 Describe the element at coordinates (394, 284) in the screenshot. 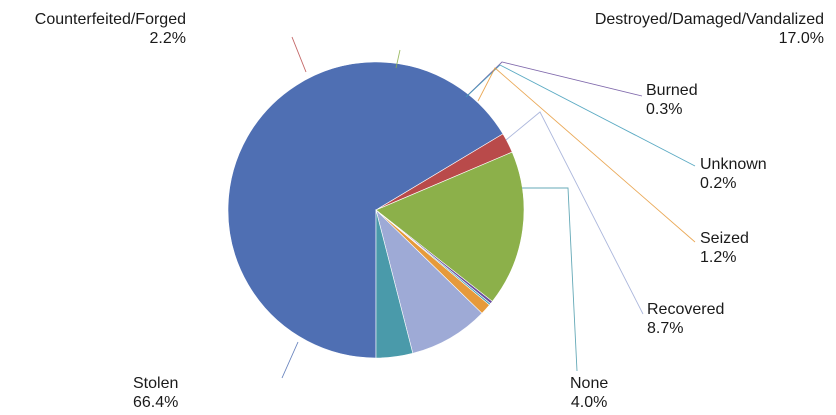

I see `pie-slice-none` at that location.